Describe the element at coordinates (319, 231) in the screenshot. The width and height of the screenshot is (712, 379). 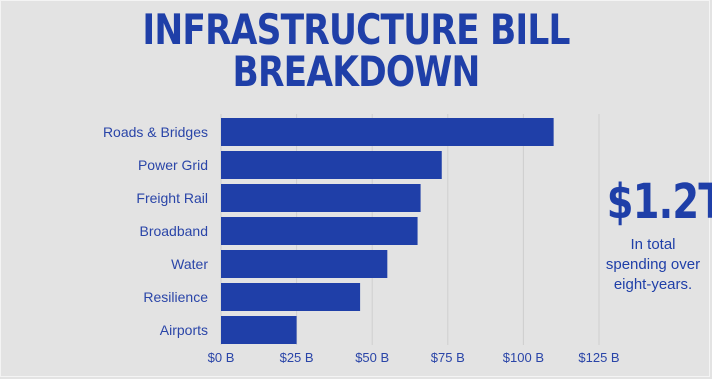
I see `bar-broadband` at that location.